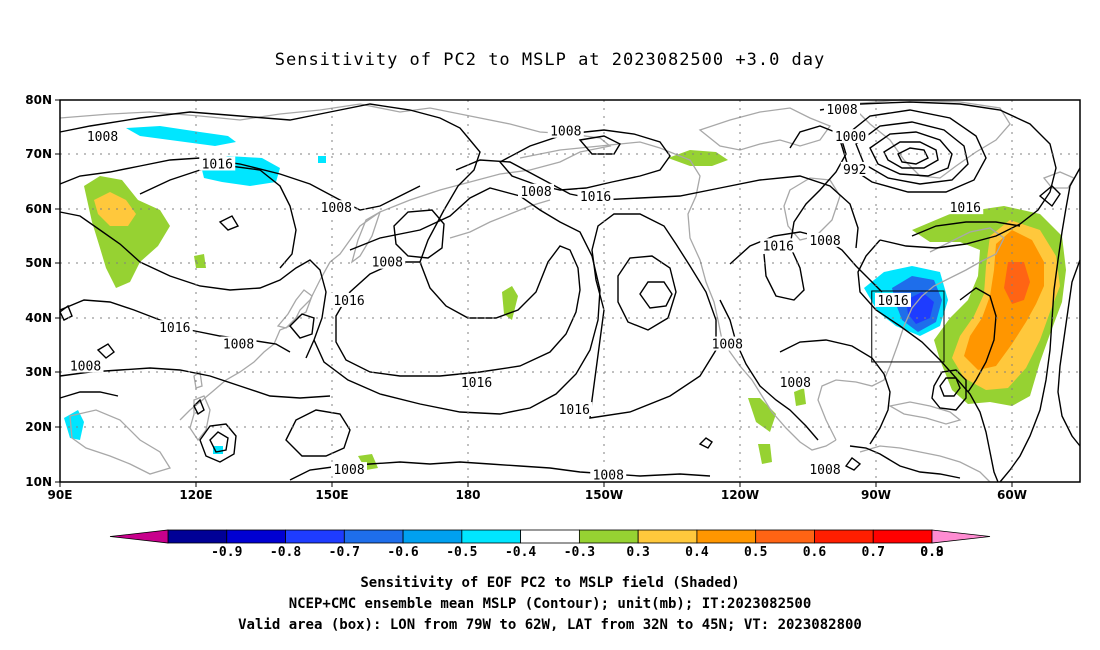  What do you see at coordinates (285, 552) in the screenshot?
I see `colorbar-label: -0.8` at bounding box center [285, 552].